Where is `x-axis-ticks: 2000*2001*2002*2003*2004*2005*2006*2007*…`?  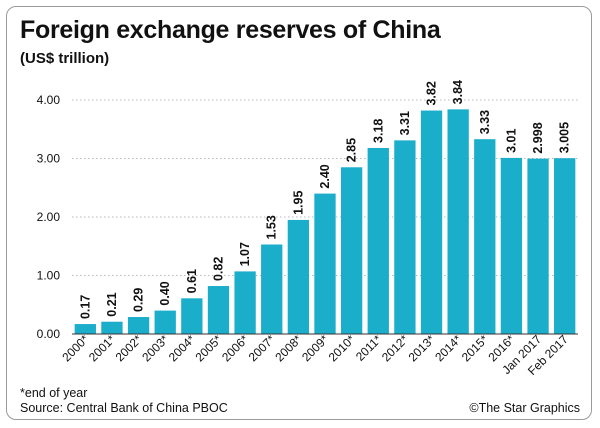 x-axis-ticks: 2000*2001*2002*2003*2004*2005*2006*2007*… is located at coordinates (315, 355).